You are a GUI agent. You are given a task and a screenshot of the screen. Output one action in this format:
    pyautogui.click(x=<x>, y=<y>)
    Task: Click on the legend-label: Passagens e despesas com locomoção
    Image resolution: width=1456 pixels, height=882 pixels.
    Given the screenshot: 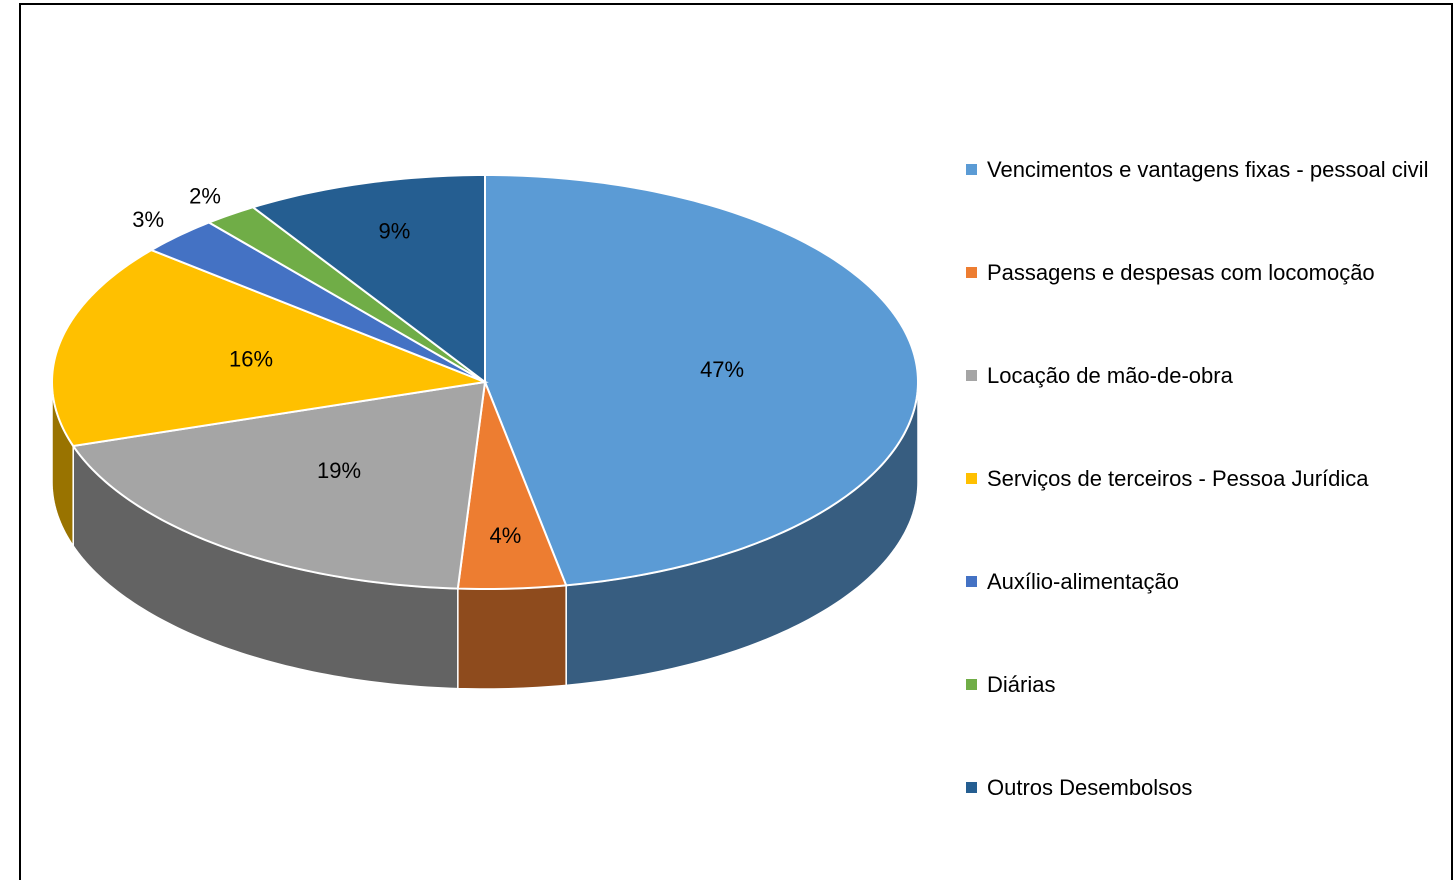 What is the action you would take?
    pyautogui.click(x=1181, y=272)
    